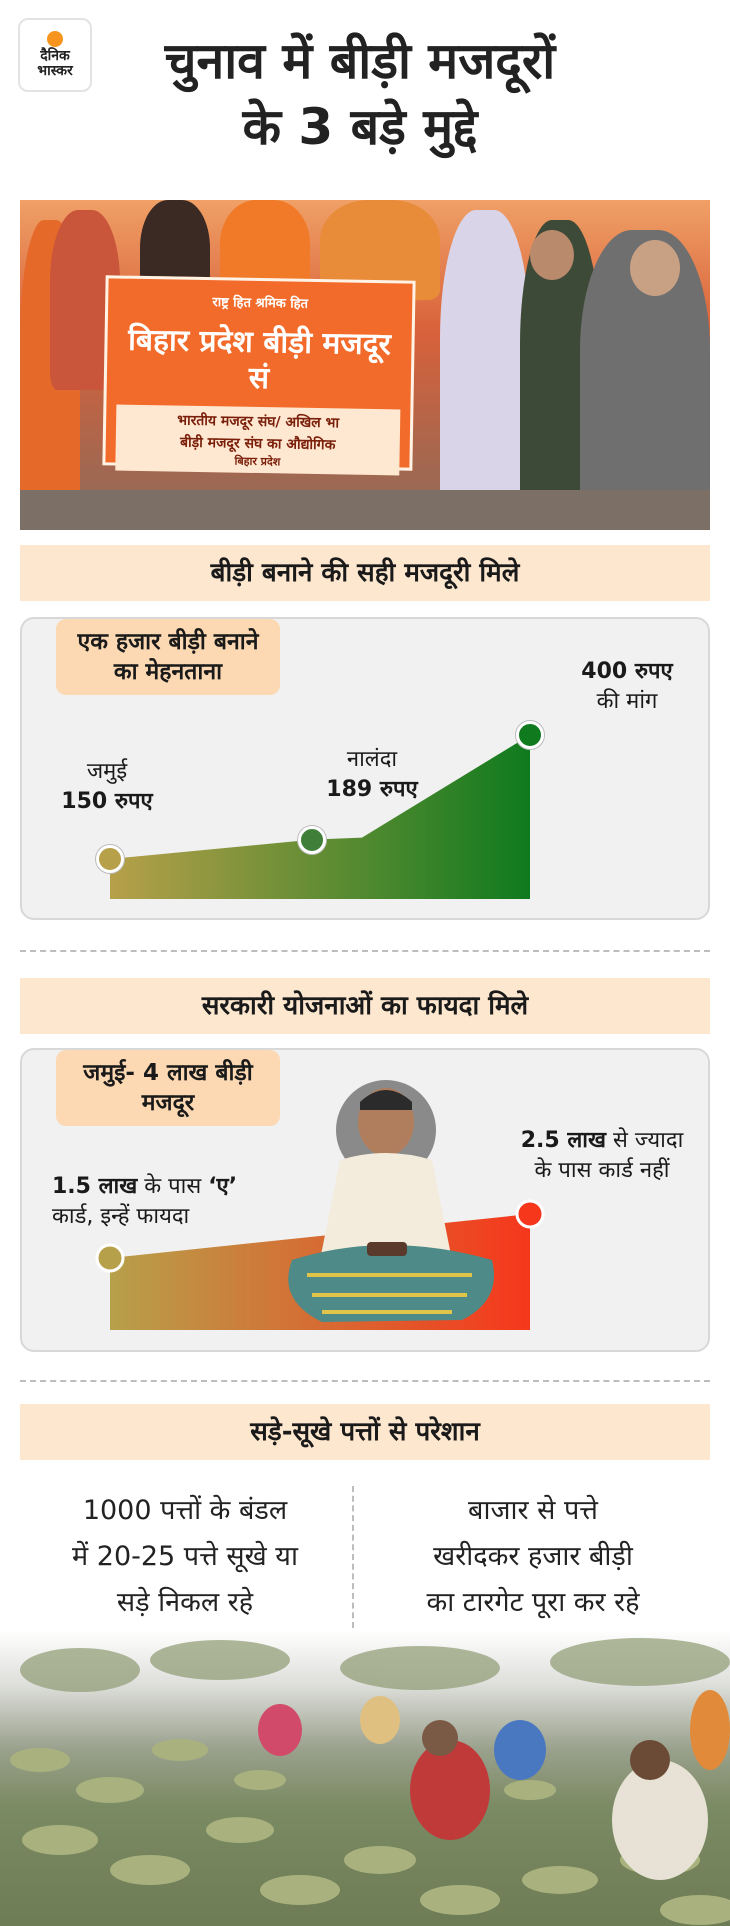 The height and width of the screenshot is (1926, 730). What do you see at coordinates (530, 1214) in the screenshot?
I see `scheme-point-right` at bounding box center [530, 1214].